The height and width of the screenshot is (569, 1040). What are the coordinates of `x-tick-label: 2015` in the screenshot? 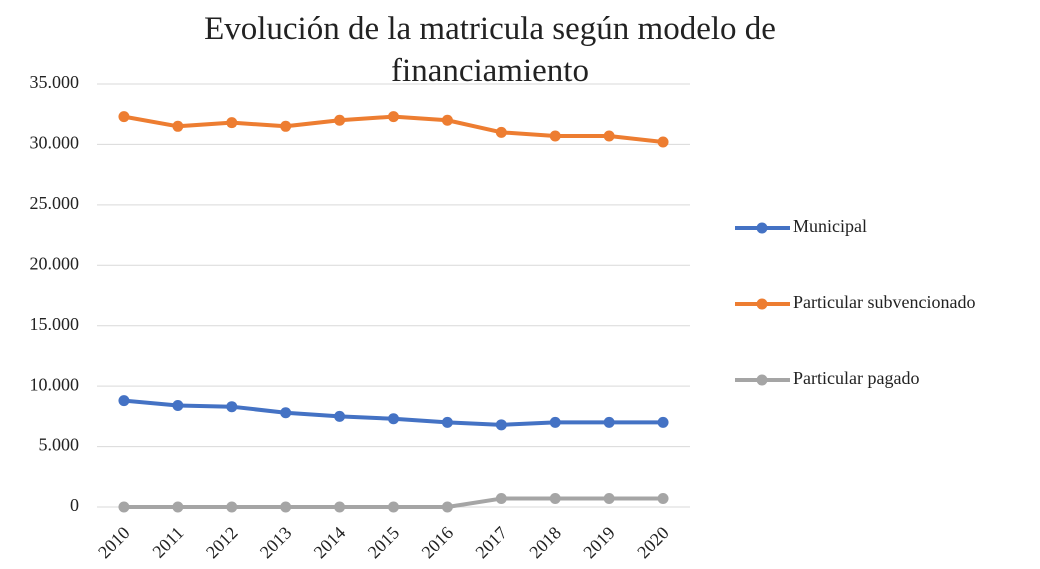 It's located at (384, 543).